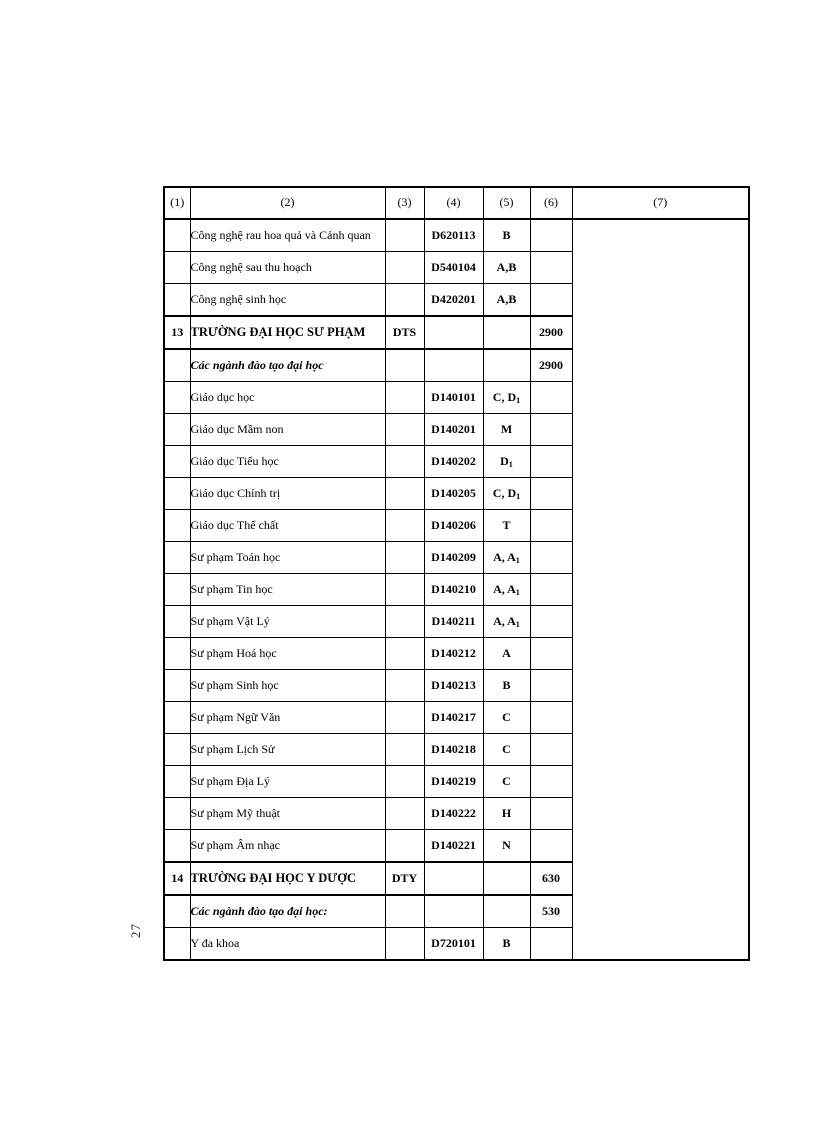 This screenshot has width=816, height=1123. I want to click on cell-program-name: Các ngành đào tạo đại học:, so click(288, 911).